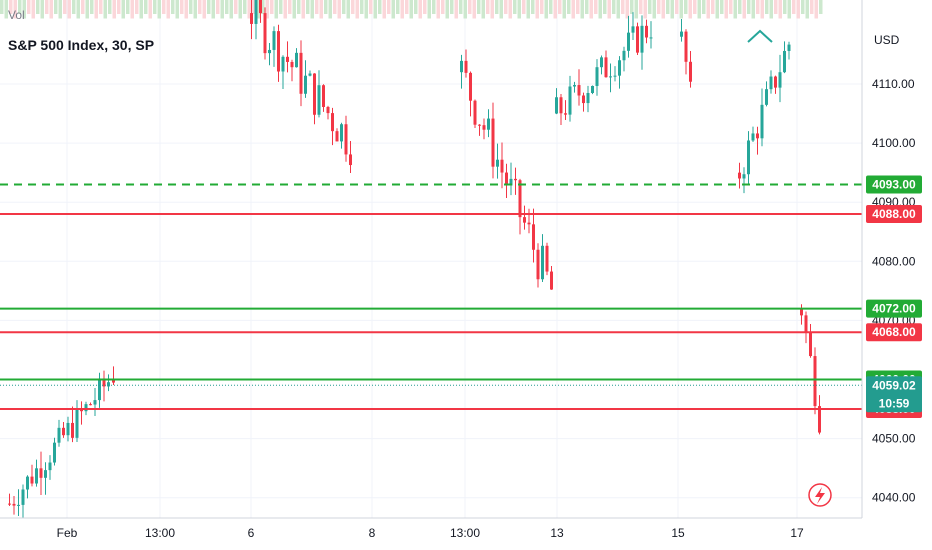 The height and width of the screenshot is (550, 932). Describe the element at coordinates (894, 439) in the screenshot. I see `y-tick-label: 4050.00` at that location.